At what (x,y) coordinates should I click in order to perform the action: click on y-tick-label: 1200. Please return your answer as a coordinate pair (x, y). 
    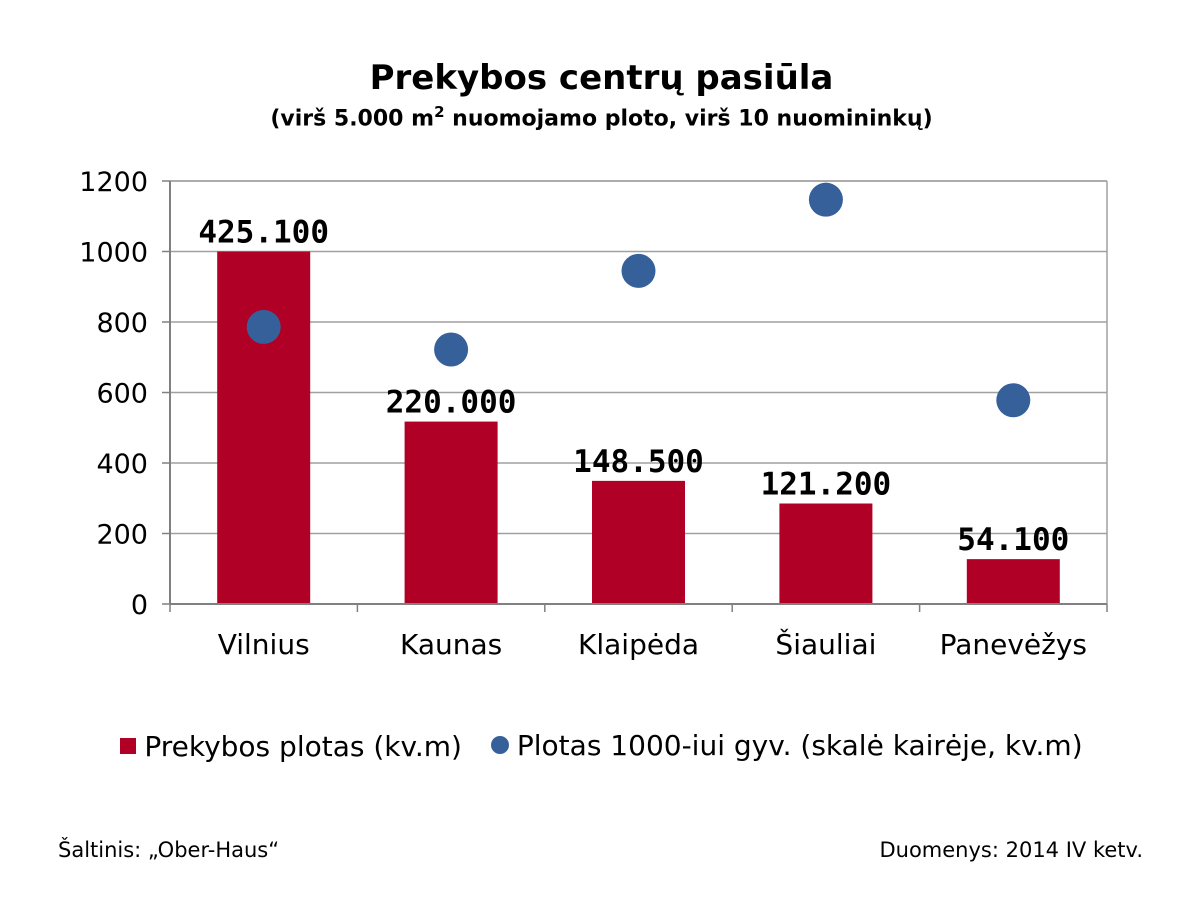
    Looking at the image, I should click on (113, 182).